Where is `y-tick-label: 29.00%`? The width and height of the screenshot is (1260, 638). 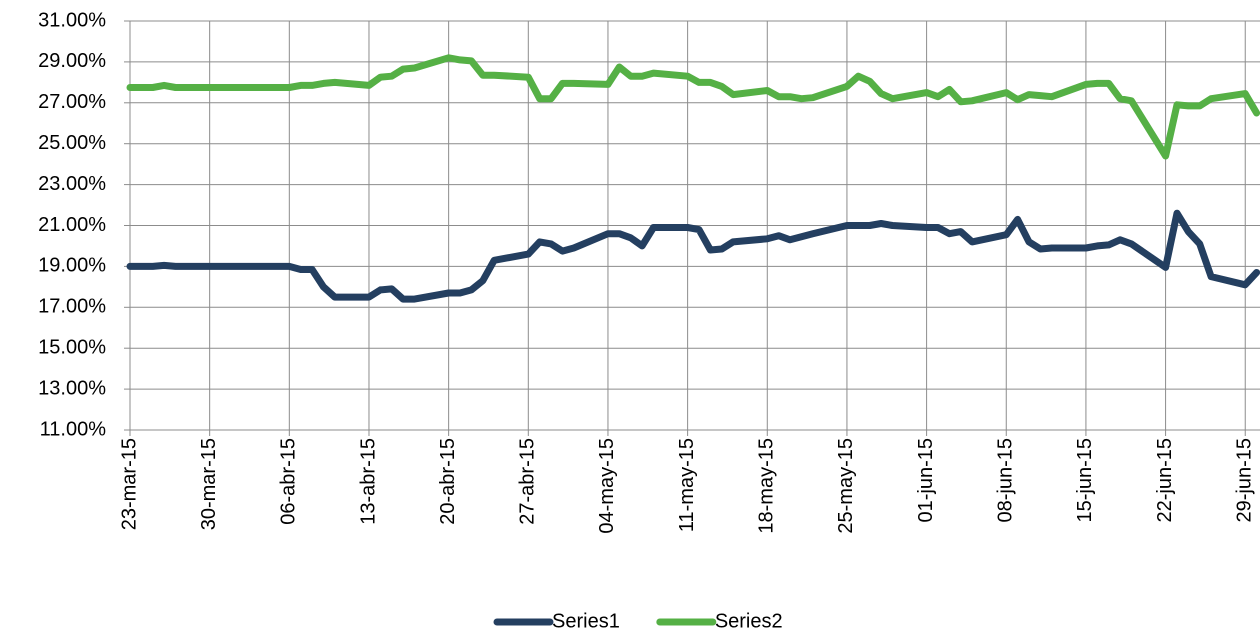
y-tick-label: 29.00% is located at coordinates (72, 61).